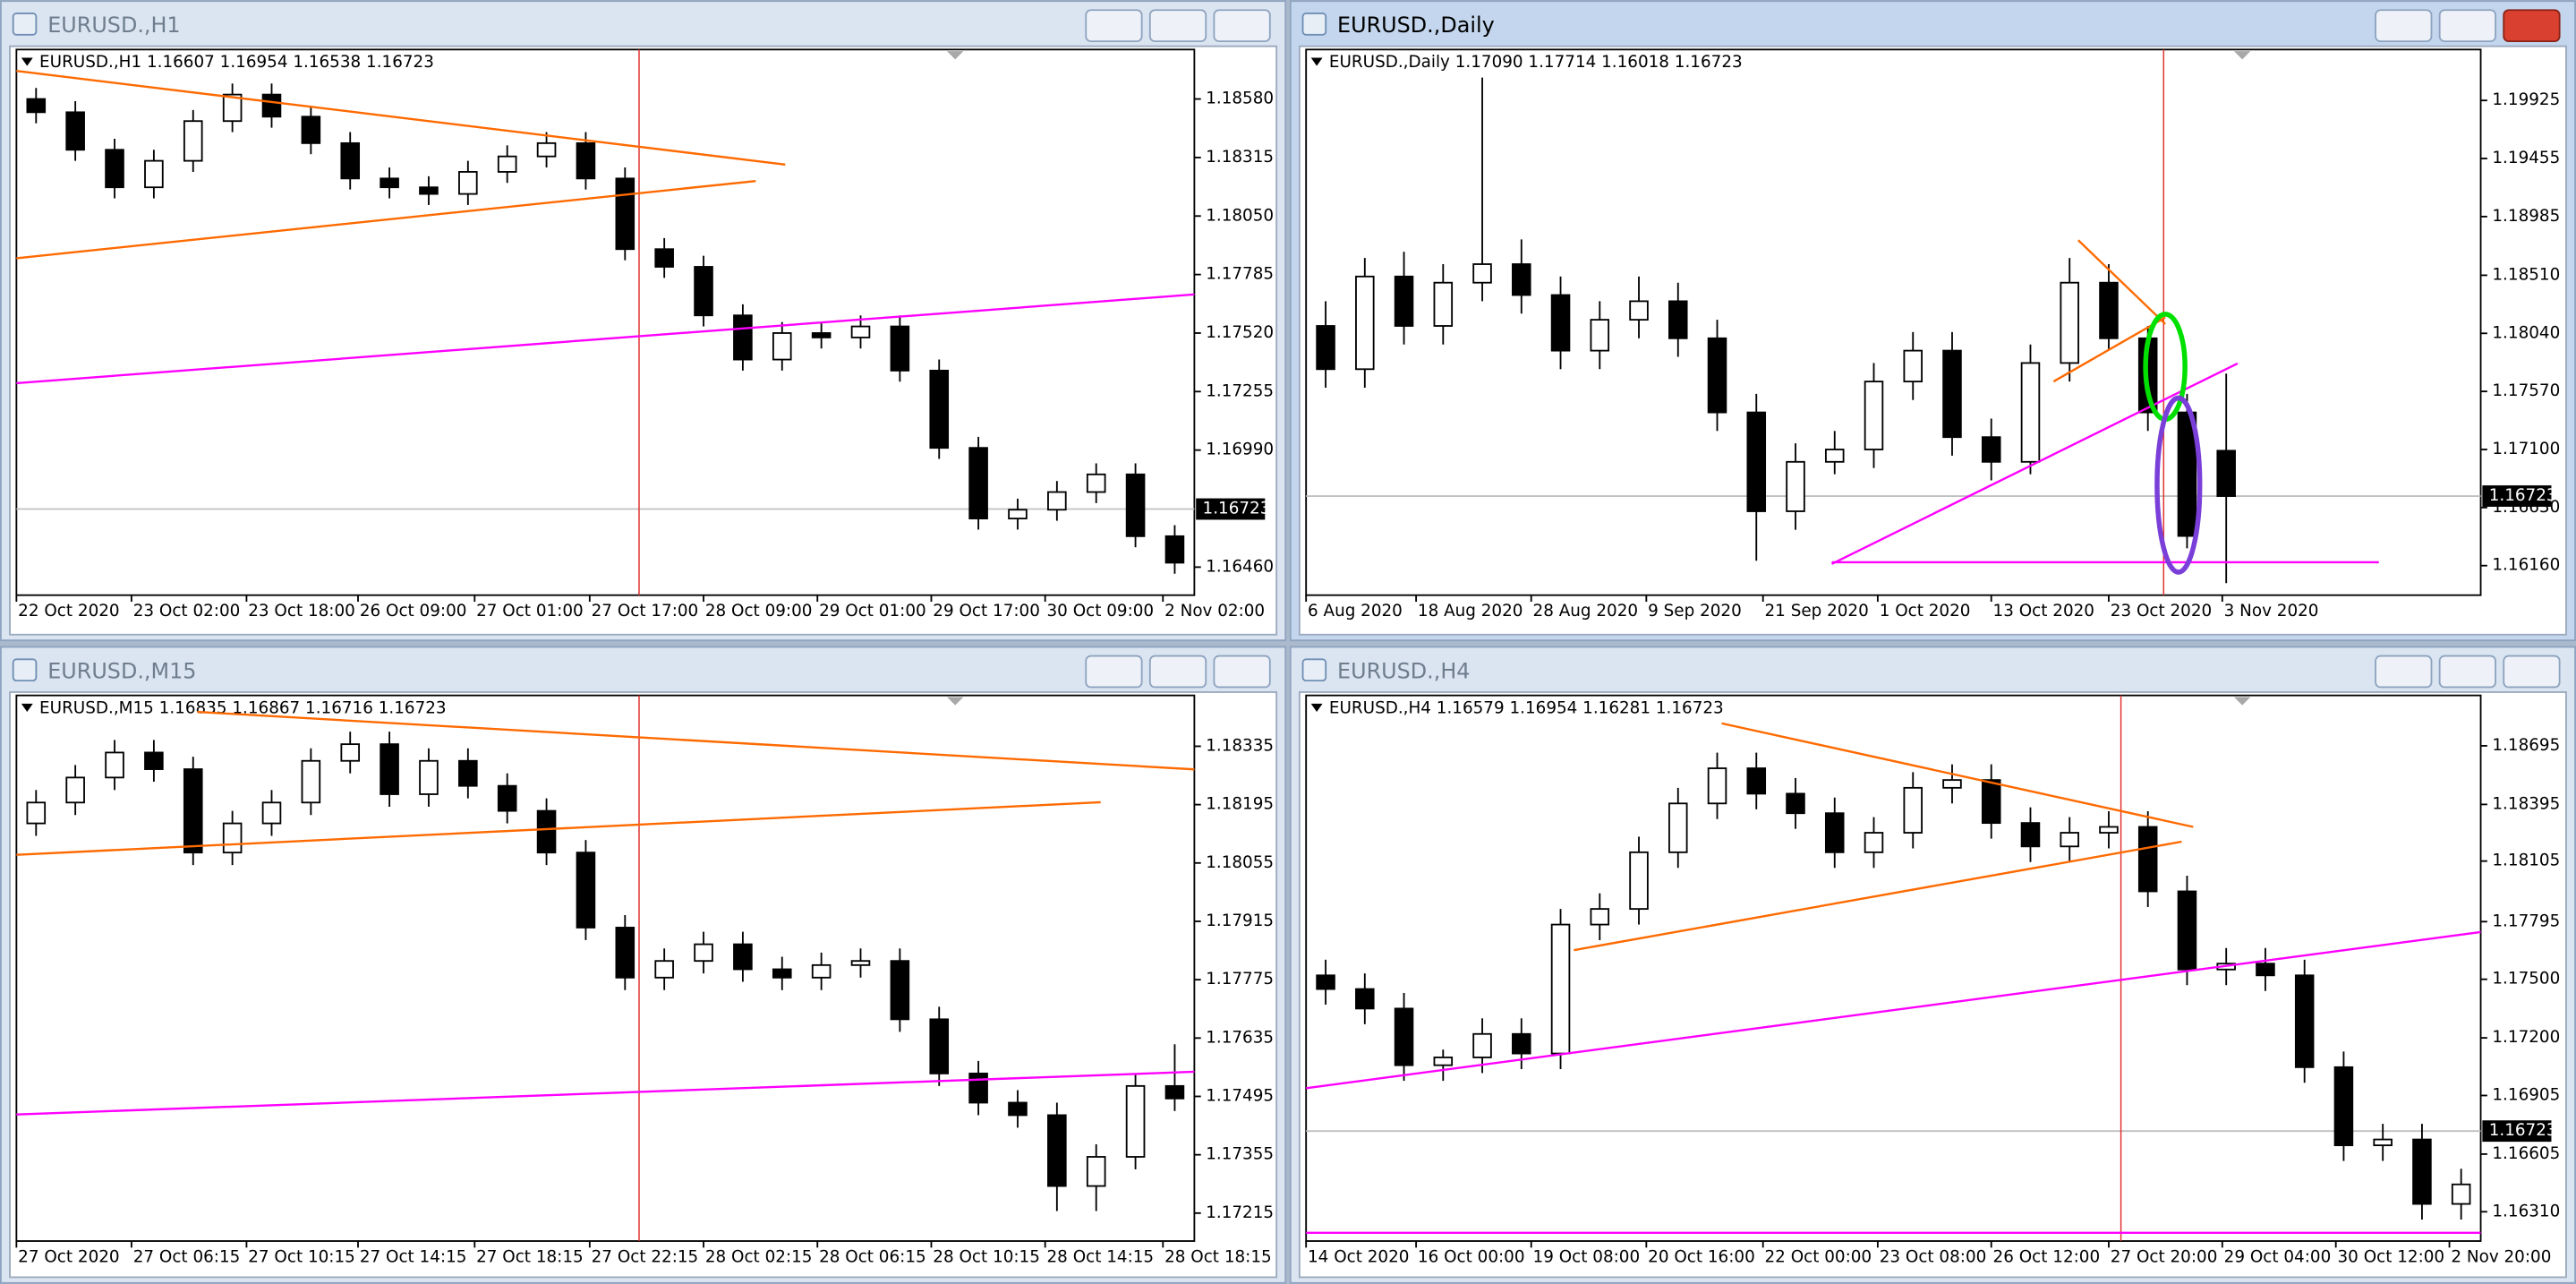  What do you see at coordinates (1240, 158) in the screenshot?
I see `y-tick-label: 1.18315` at bounding box center [1240, 158].